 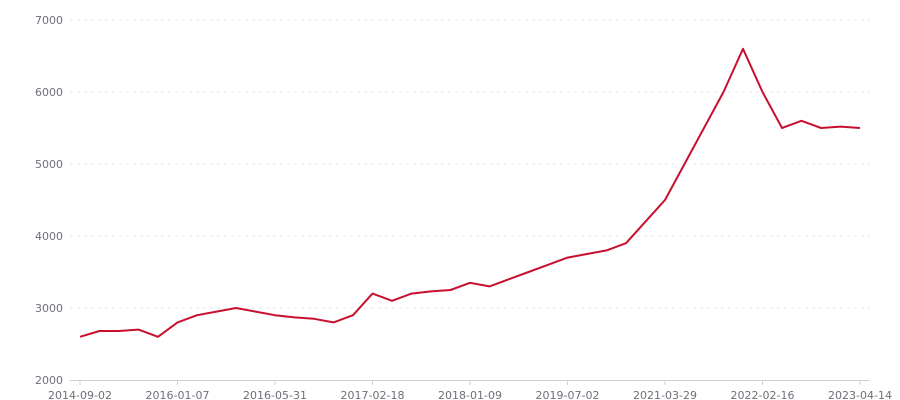 I want to click on x-tick-label: 2021-03-29, so click(x=665, y=394).